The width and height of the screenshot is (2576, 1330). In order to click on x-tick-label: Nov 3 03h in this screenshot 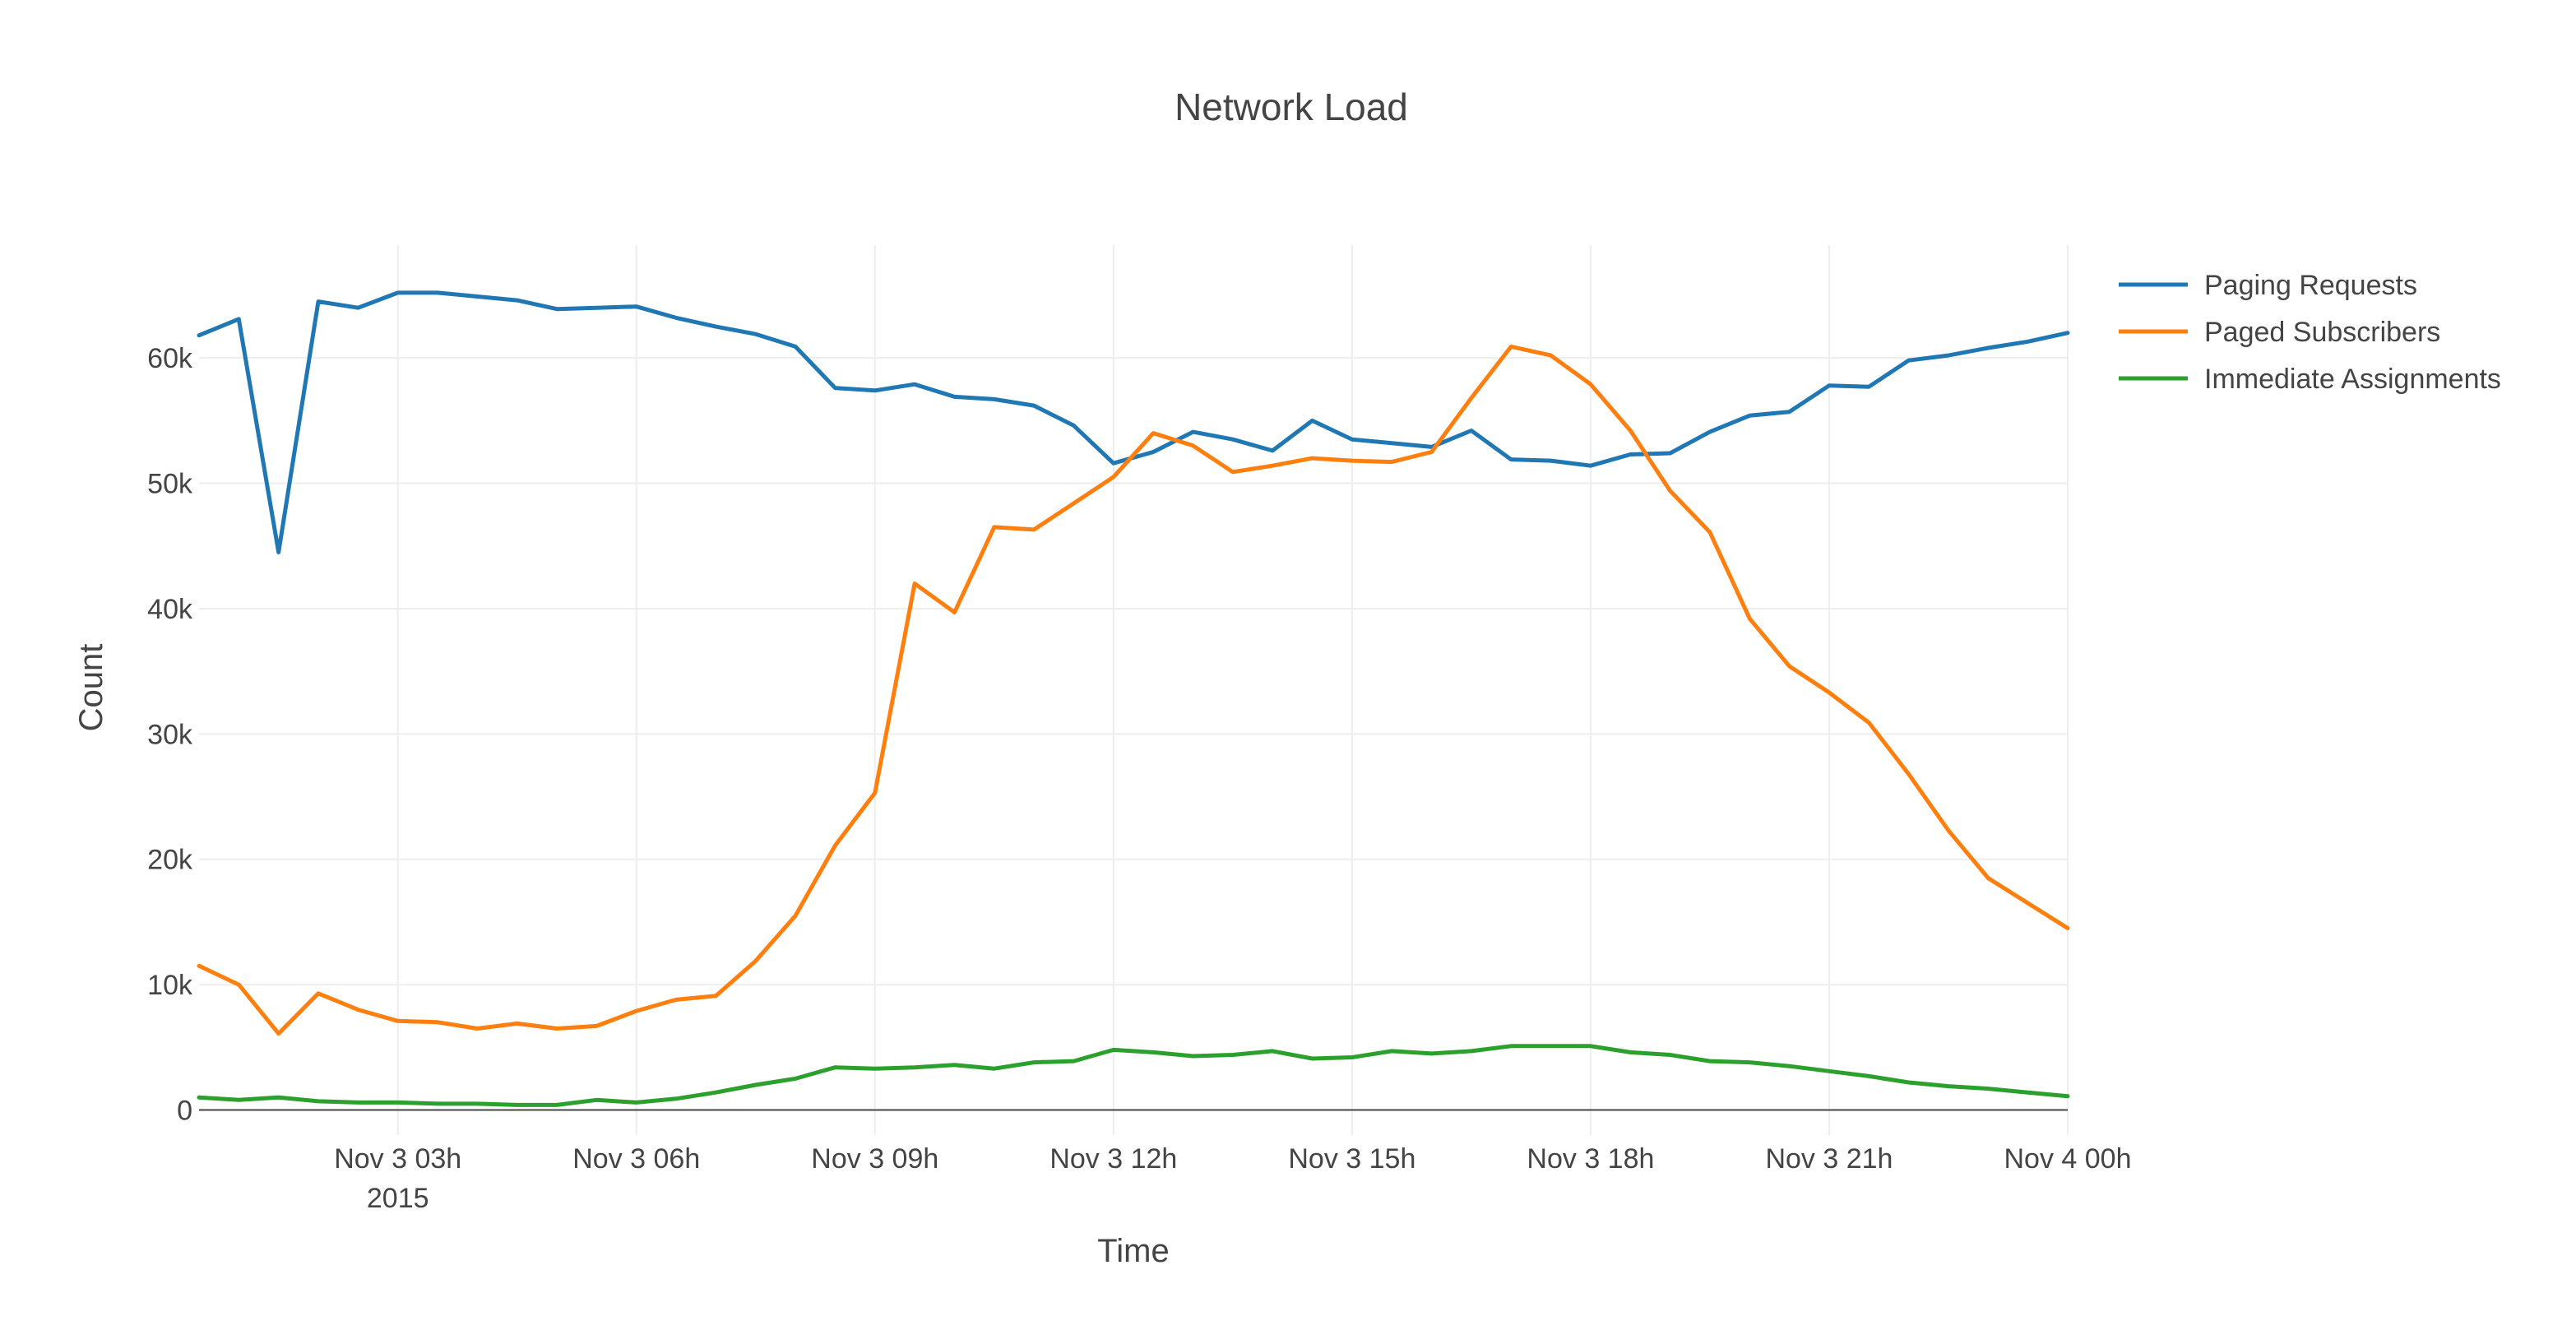, I will do `click(398, 1159)`.